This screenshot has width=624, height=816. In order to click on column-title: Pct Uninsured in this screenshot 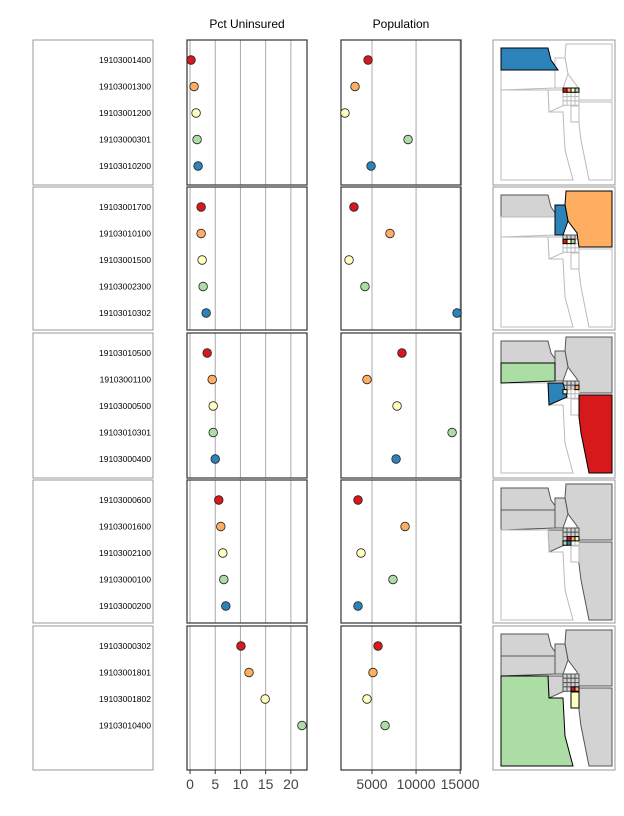, I will do `click(246, 24)`.